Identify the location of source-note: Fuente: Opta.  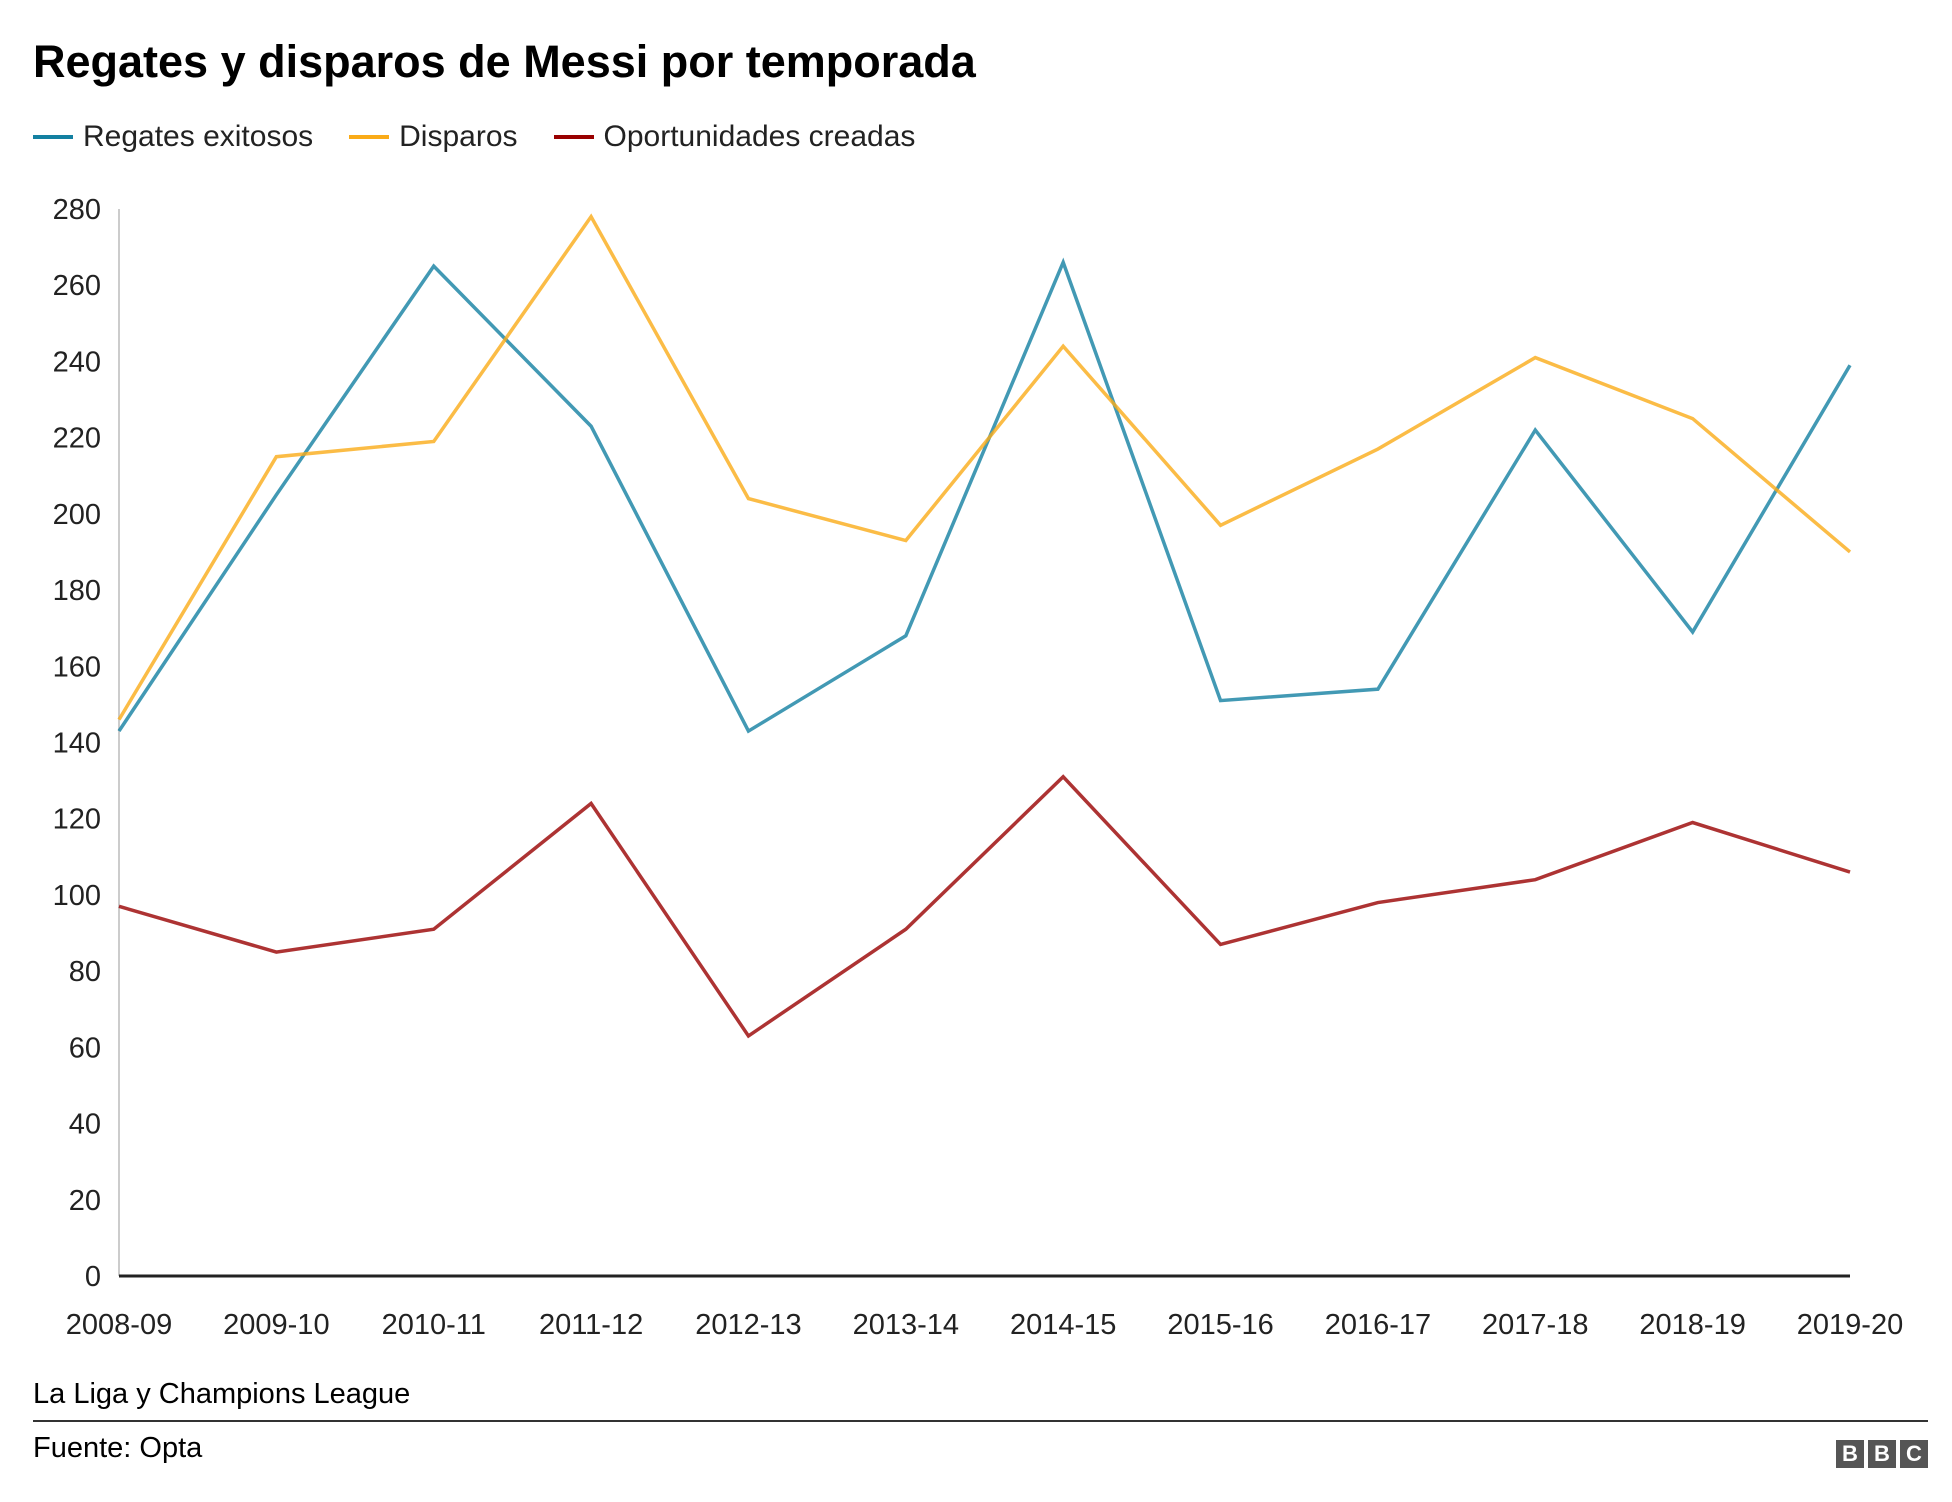
(118, 1448).